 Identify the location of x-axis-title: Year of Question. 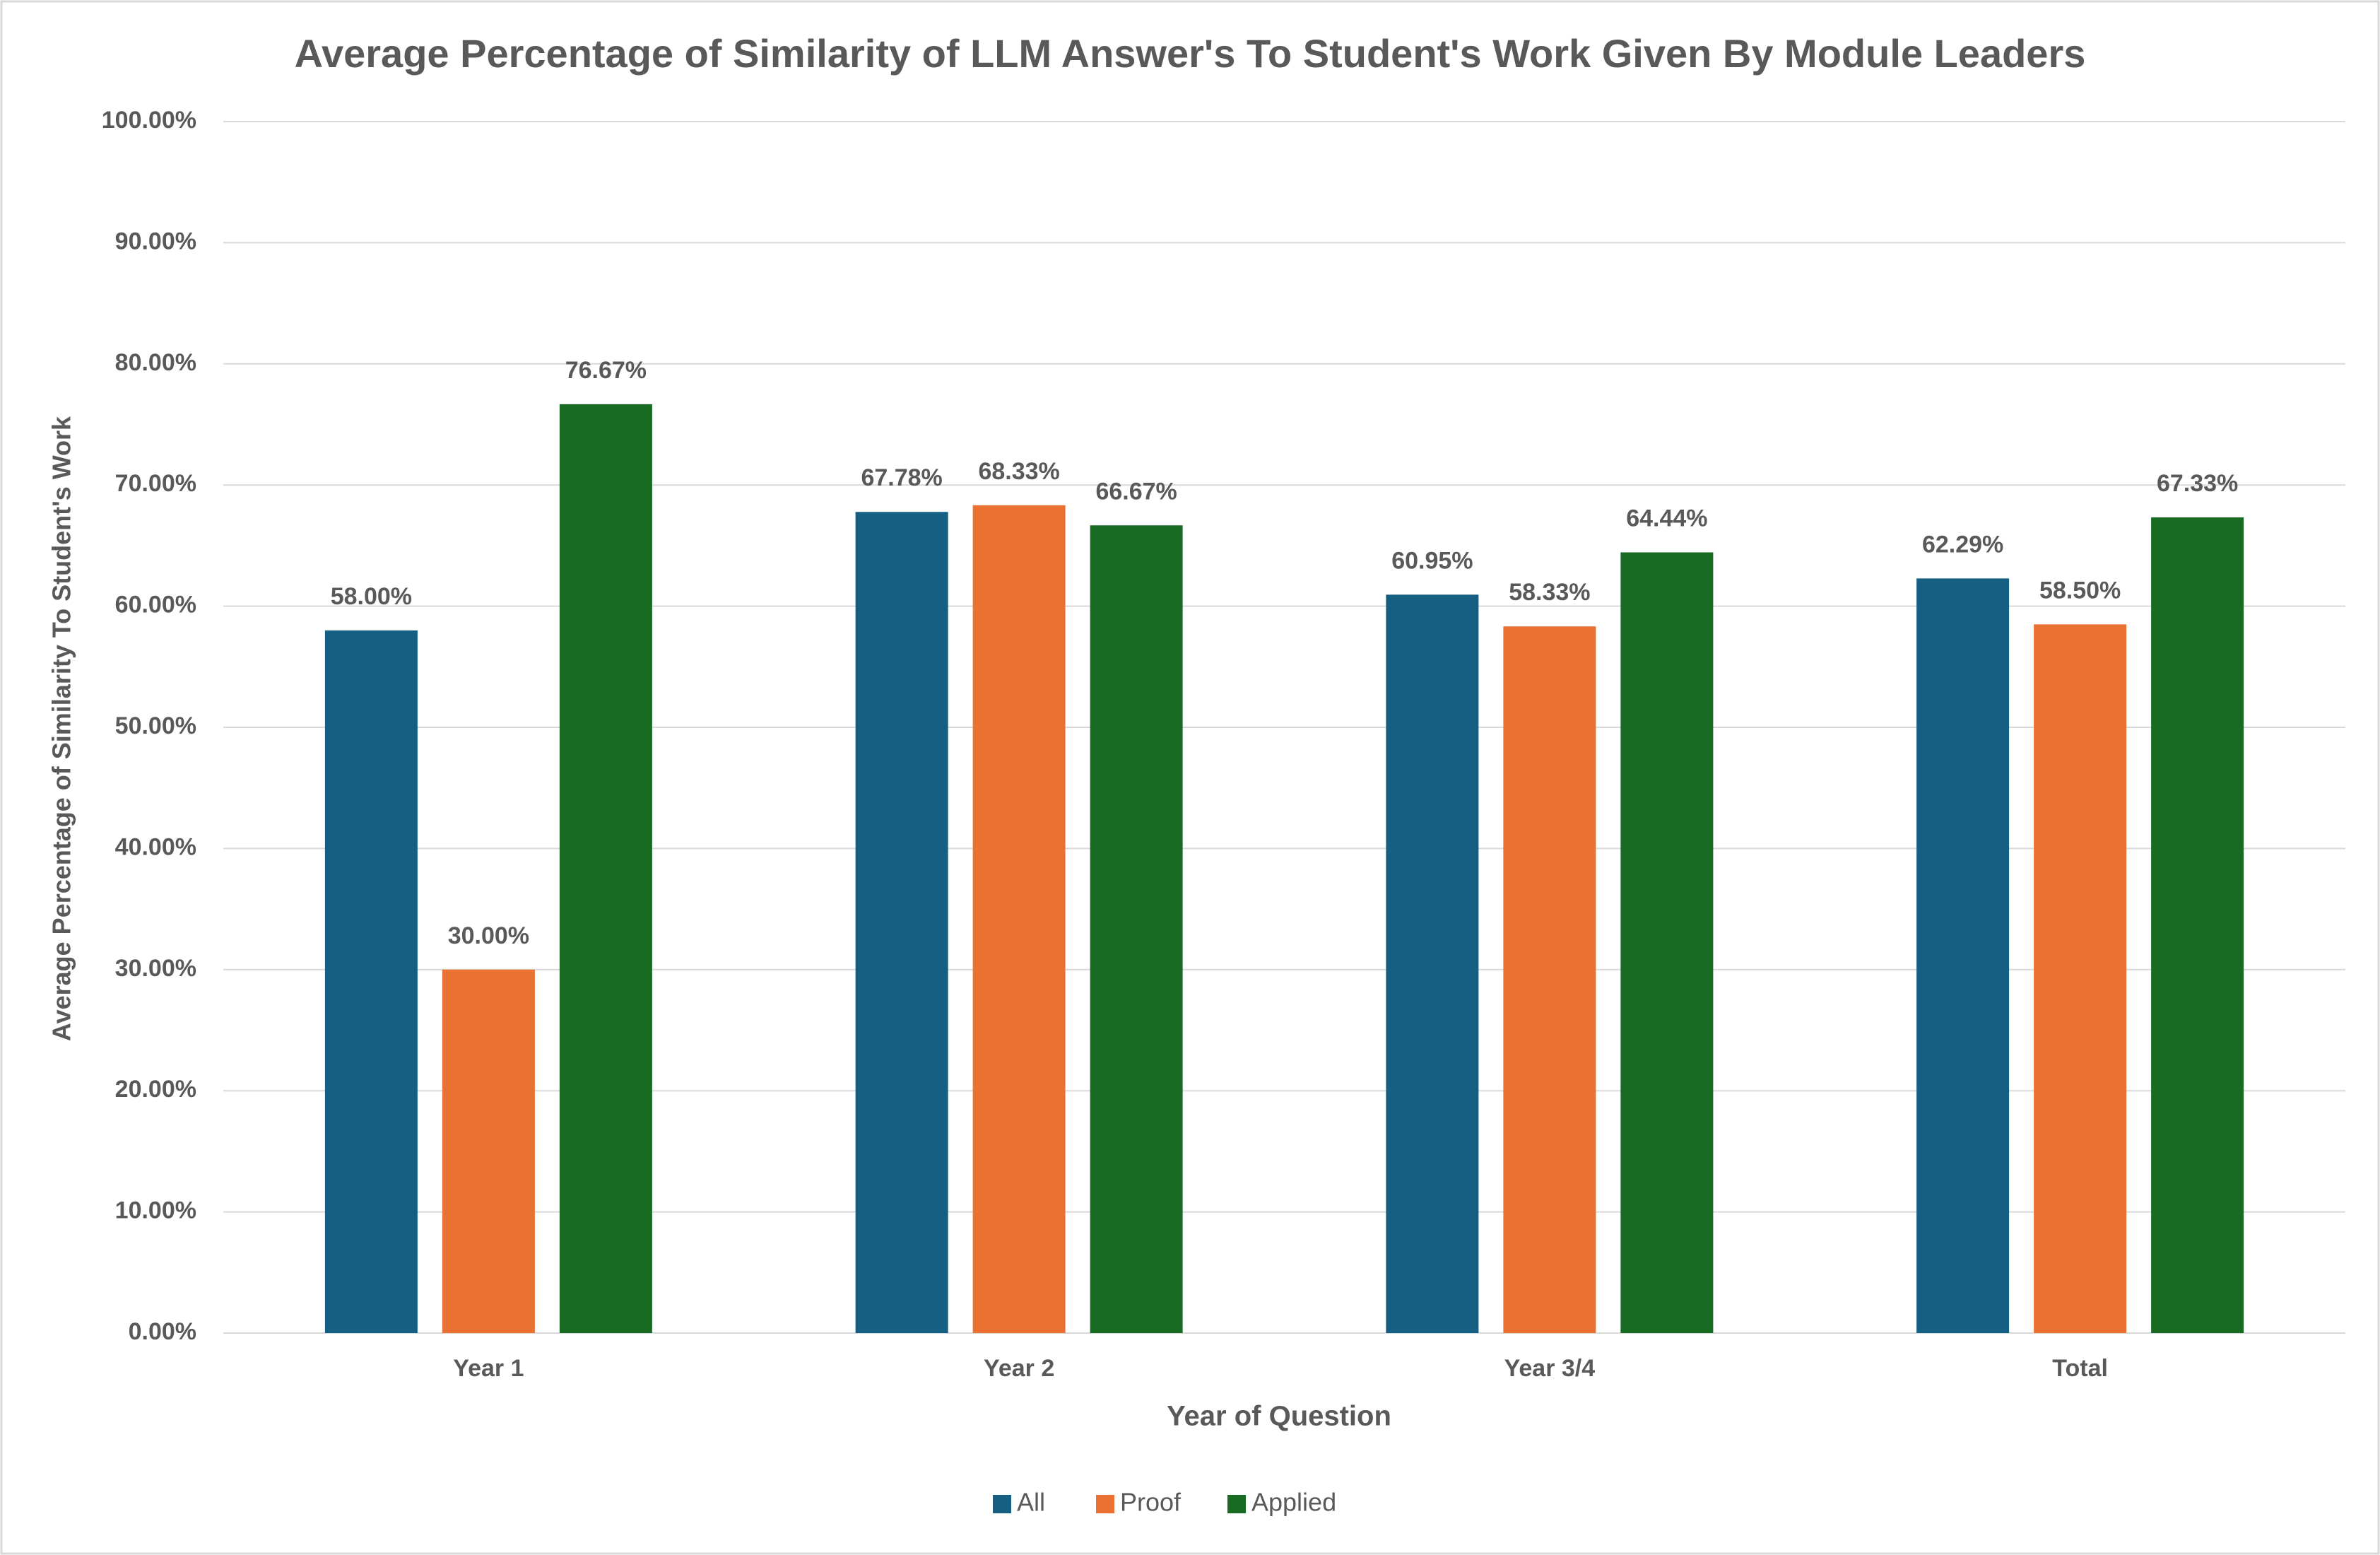
(1279, 1416).